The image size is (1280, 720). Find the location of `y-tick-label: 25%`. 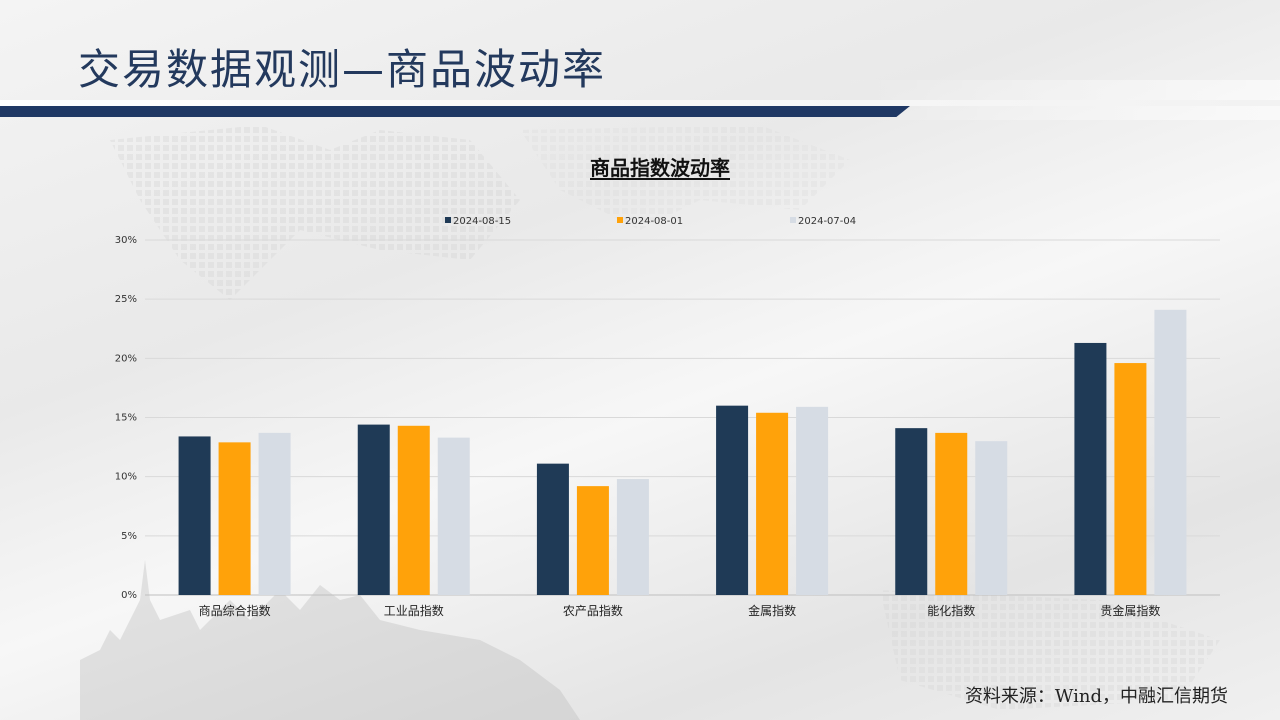

y-tick-label: 25% is located at coordinates (126, 299).